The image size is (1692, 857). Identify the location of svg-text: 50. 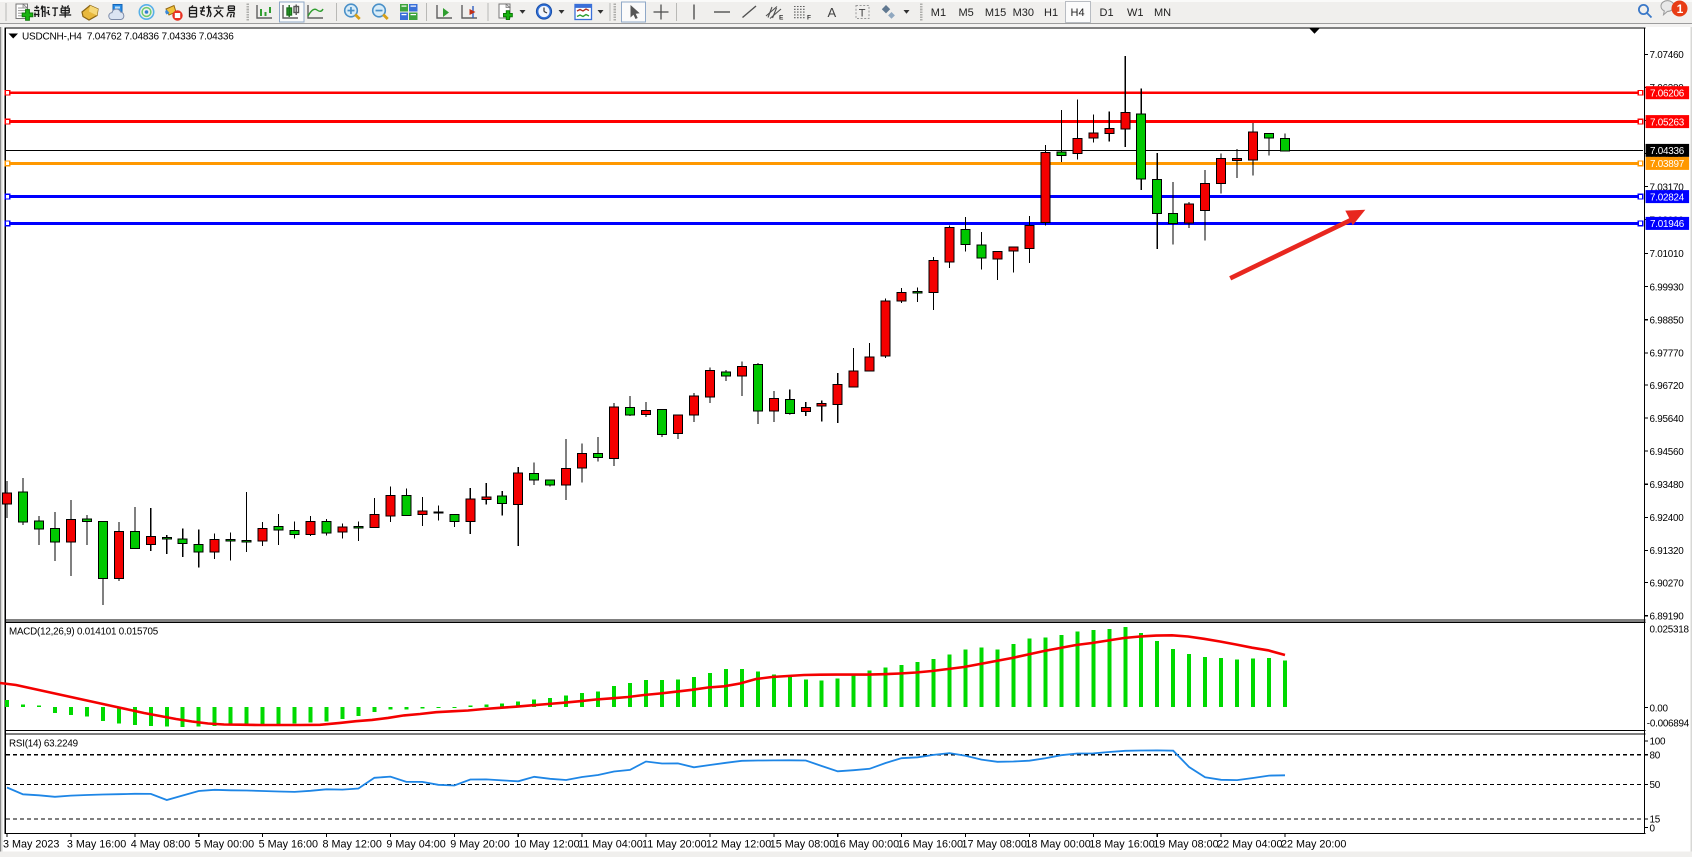
(1655, 785).